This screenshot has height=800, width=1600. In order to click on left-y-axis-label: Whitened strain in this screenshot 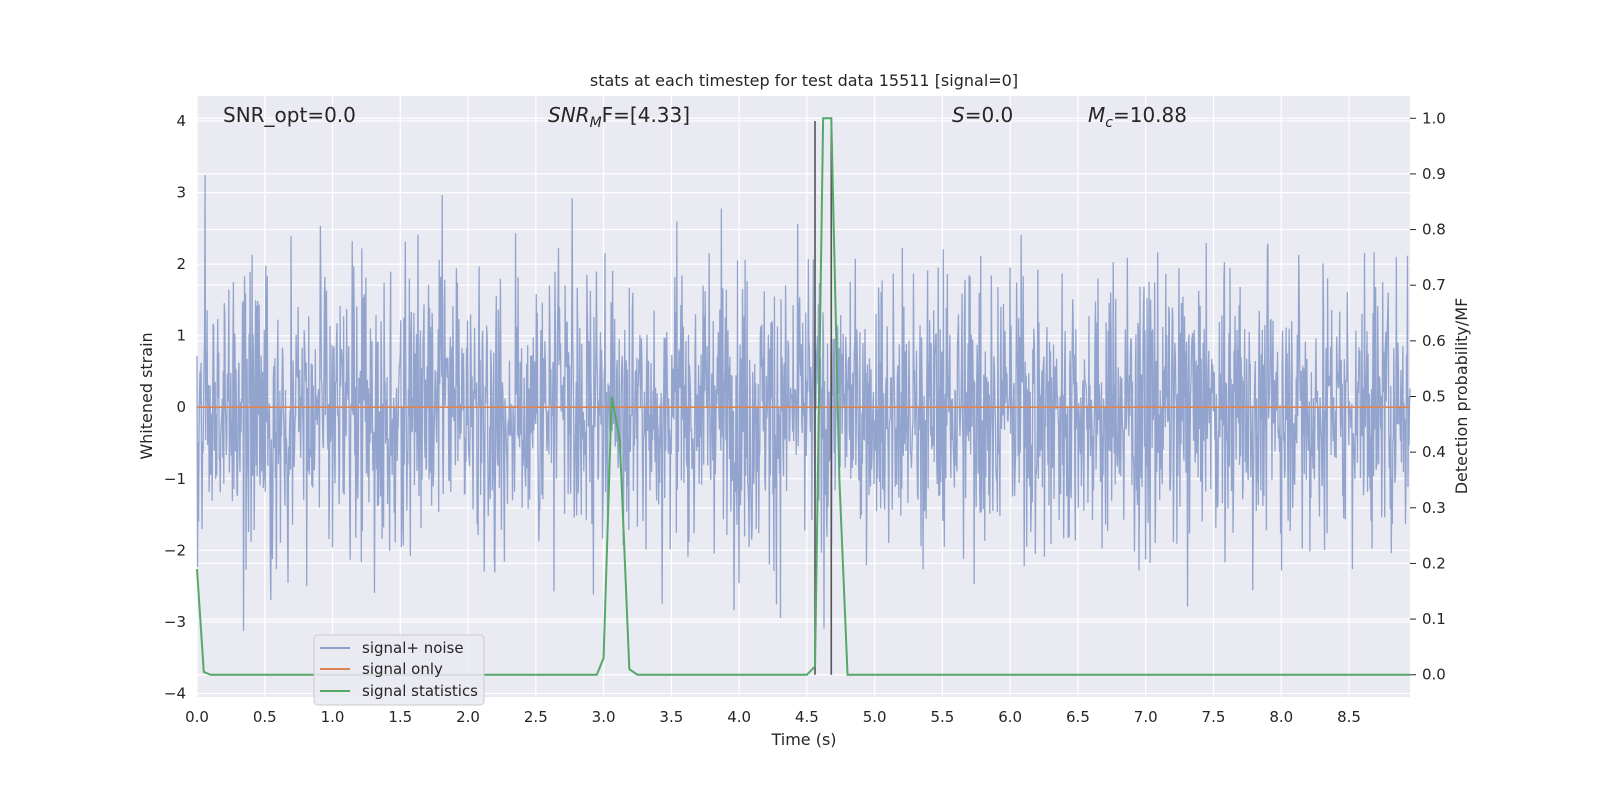, I will do `click(146, 395)`.